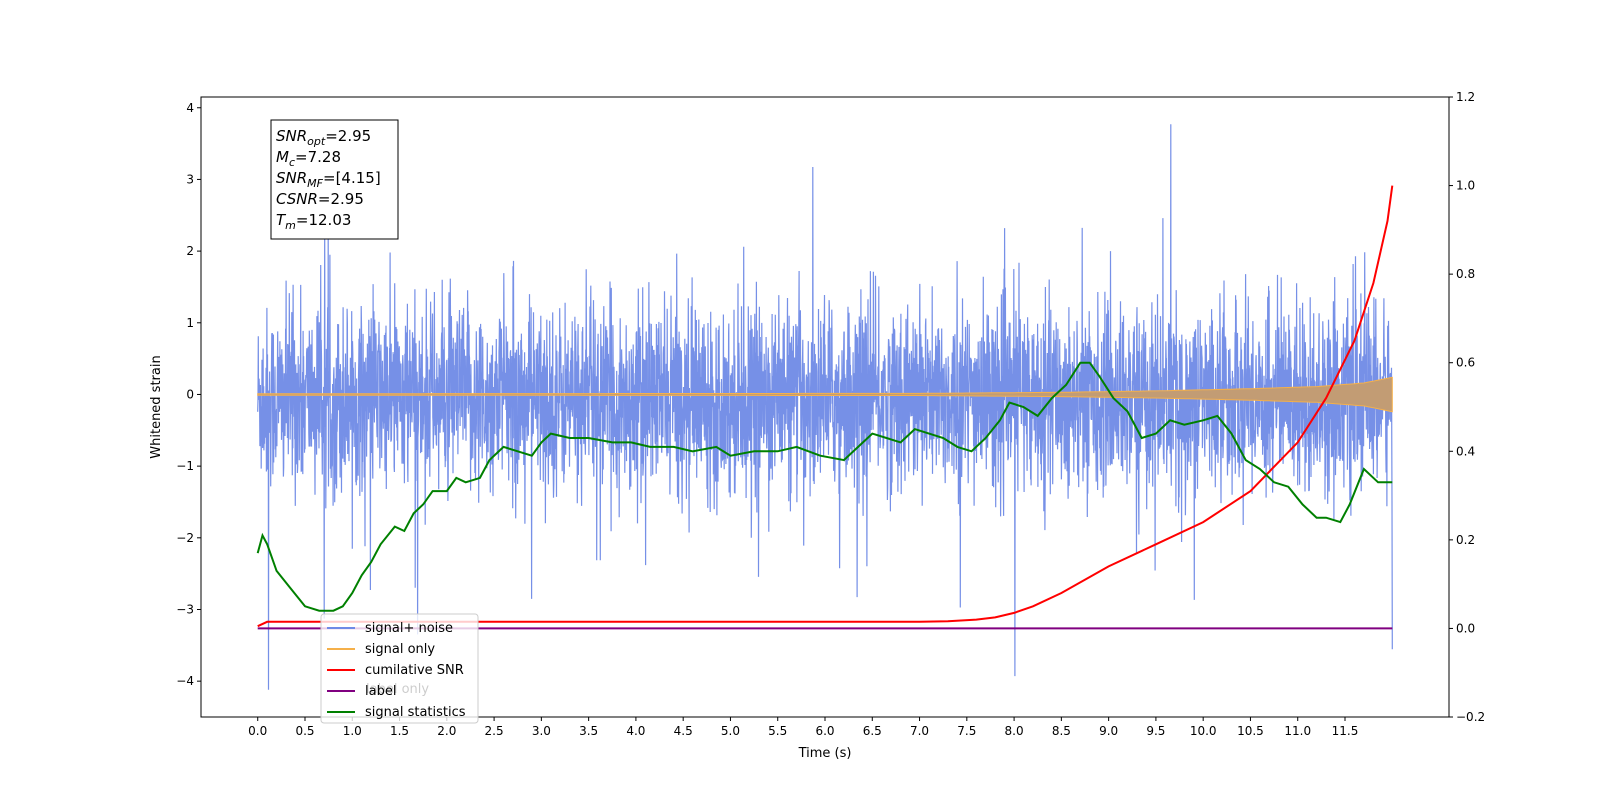 Image resolution: width=1600 pixels, height=800 pixels. What do you see at coordinates (1465, 363) in the screenshot?
I see `y2-tick-label: 0.6` at bounding box center [1465, 363].